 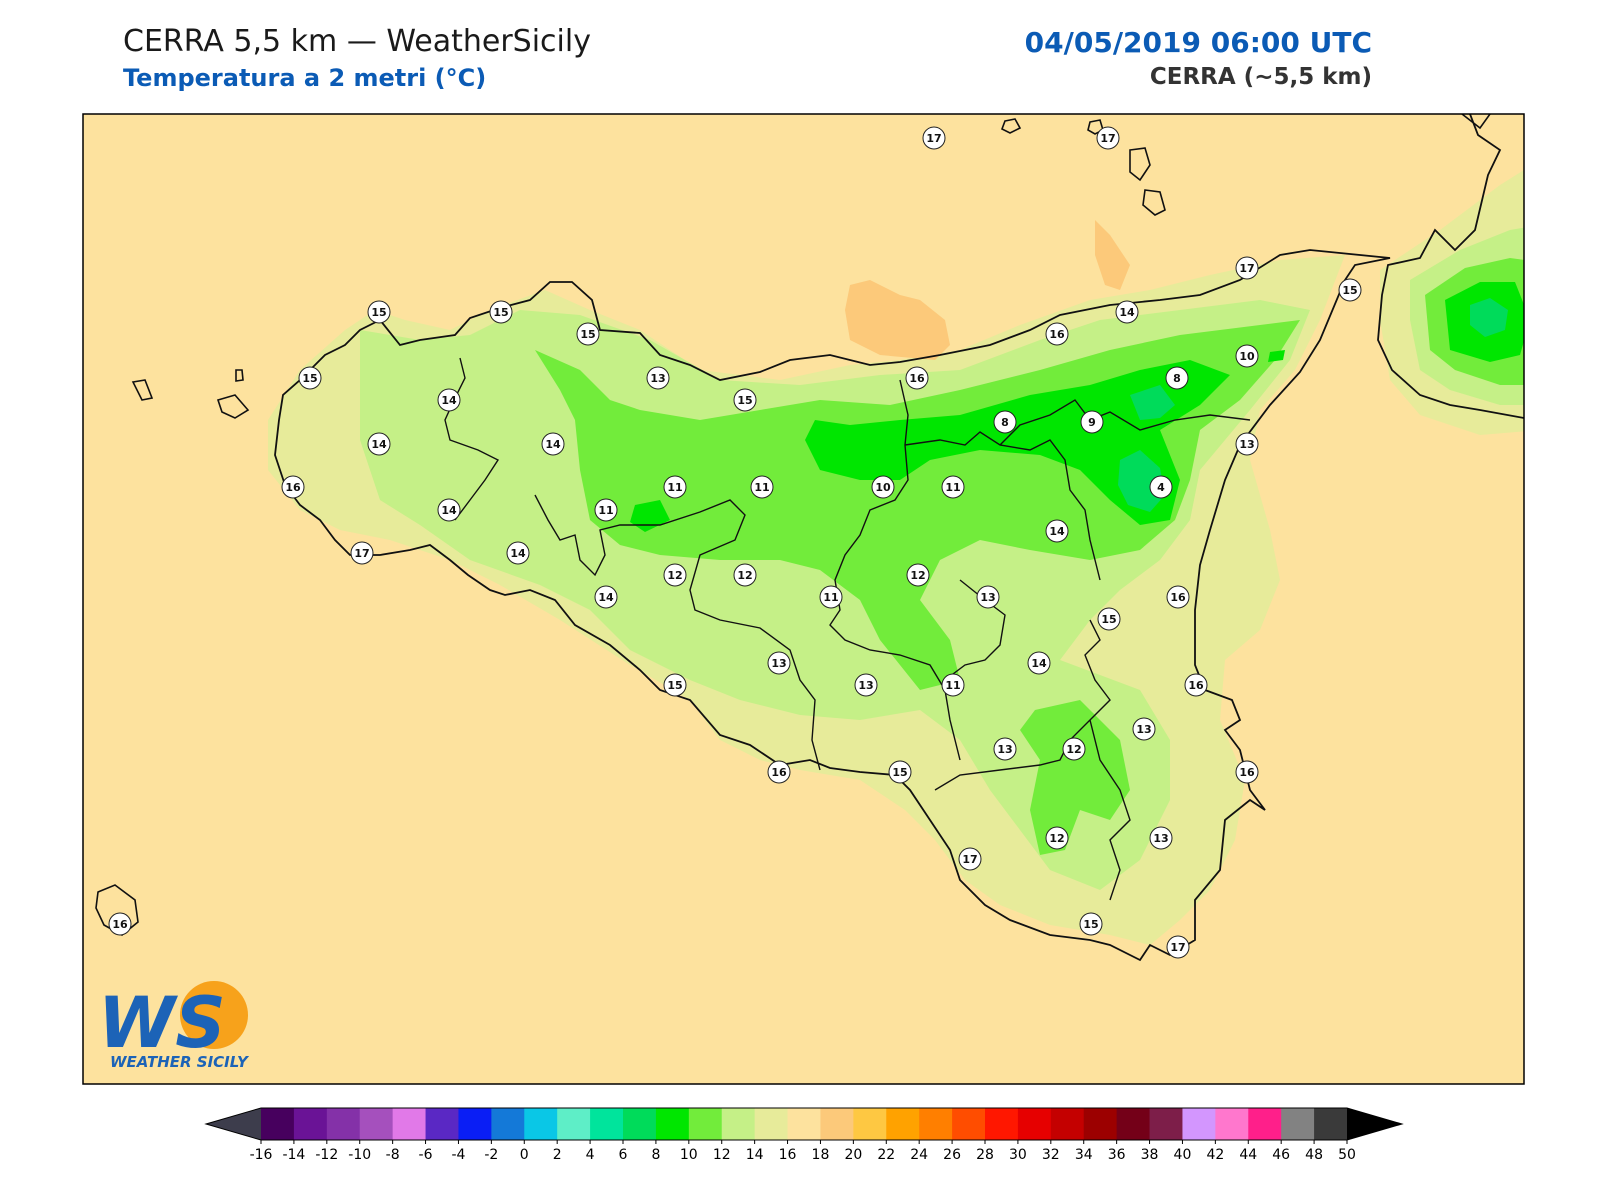 What do you see at coordinates (393, 1155) in the screenshot?
I see `colorbar-tick-label: -8` at bounding box center [393, 1155].